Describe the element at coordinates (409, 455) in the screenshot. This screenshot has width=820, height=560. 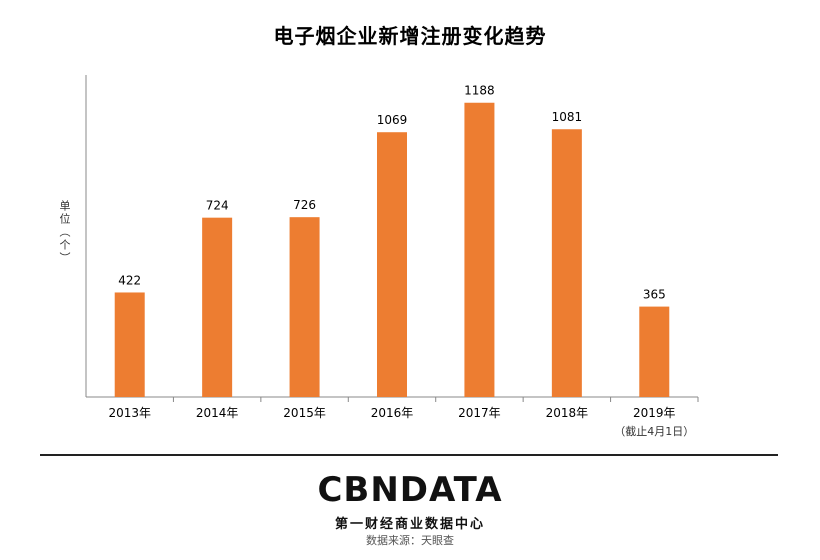
I see `divider` at that location.